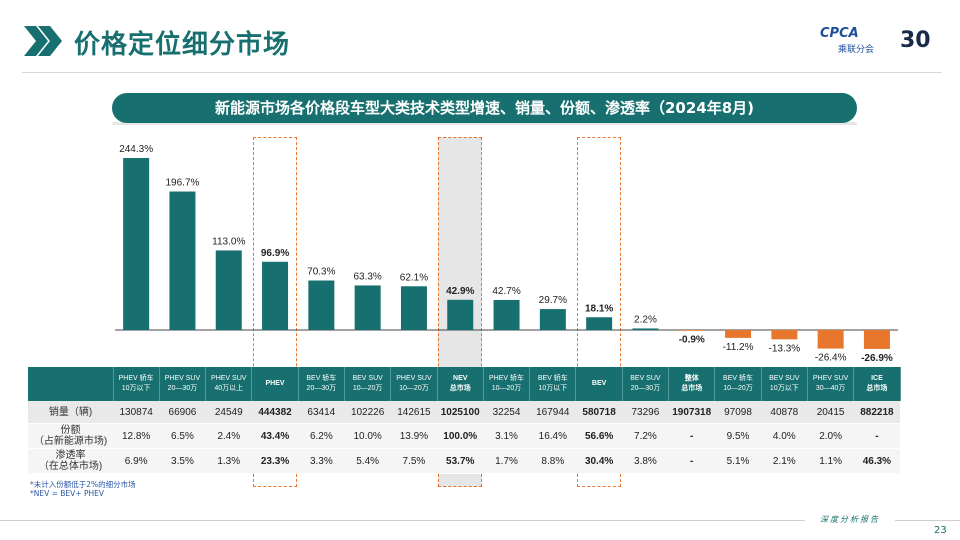 The height and width of the screenshot is (540, 960). Describe the element at coordinates (182, 461) in the screenshot. I see `table-cell: 3.5%` at that location.